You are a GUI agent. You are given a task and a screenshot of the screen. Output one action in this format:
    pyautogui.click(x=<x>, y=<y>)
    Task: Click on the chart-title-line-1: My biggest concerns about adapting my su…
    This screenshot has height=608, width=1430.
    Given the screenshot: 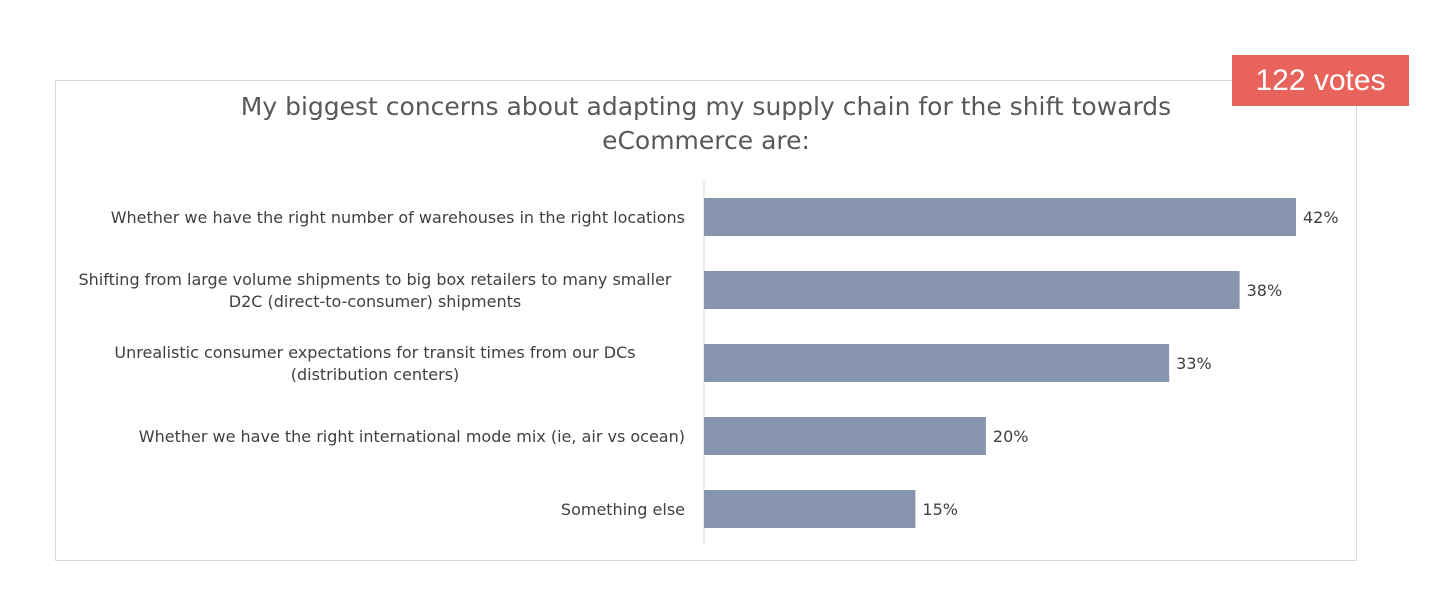 What is the action you would take?
    pyautogui.click(x=706, y=106)
    